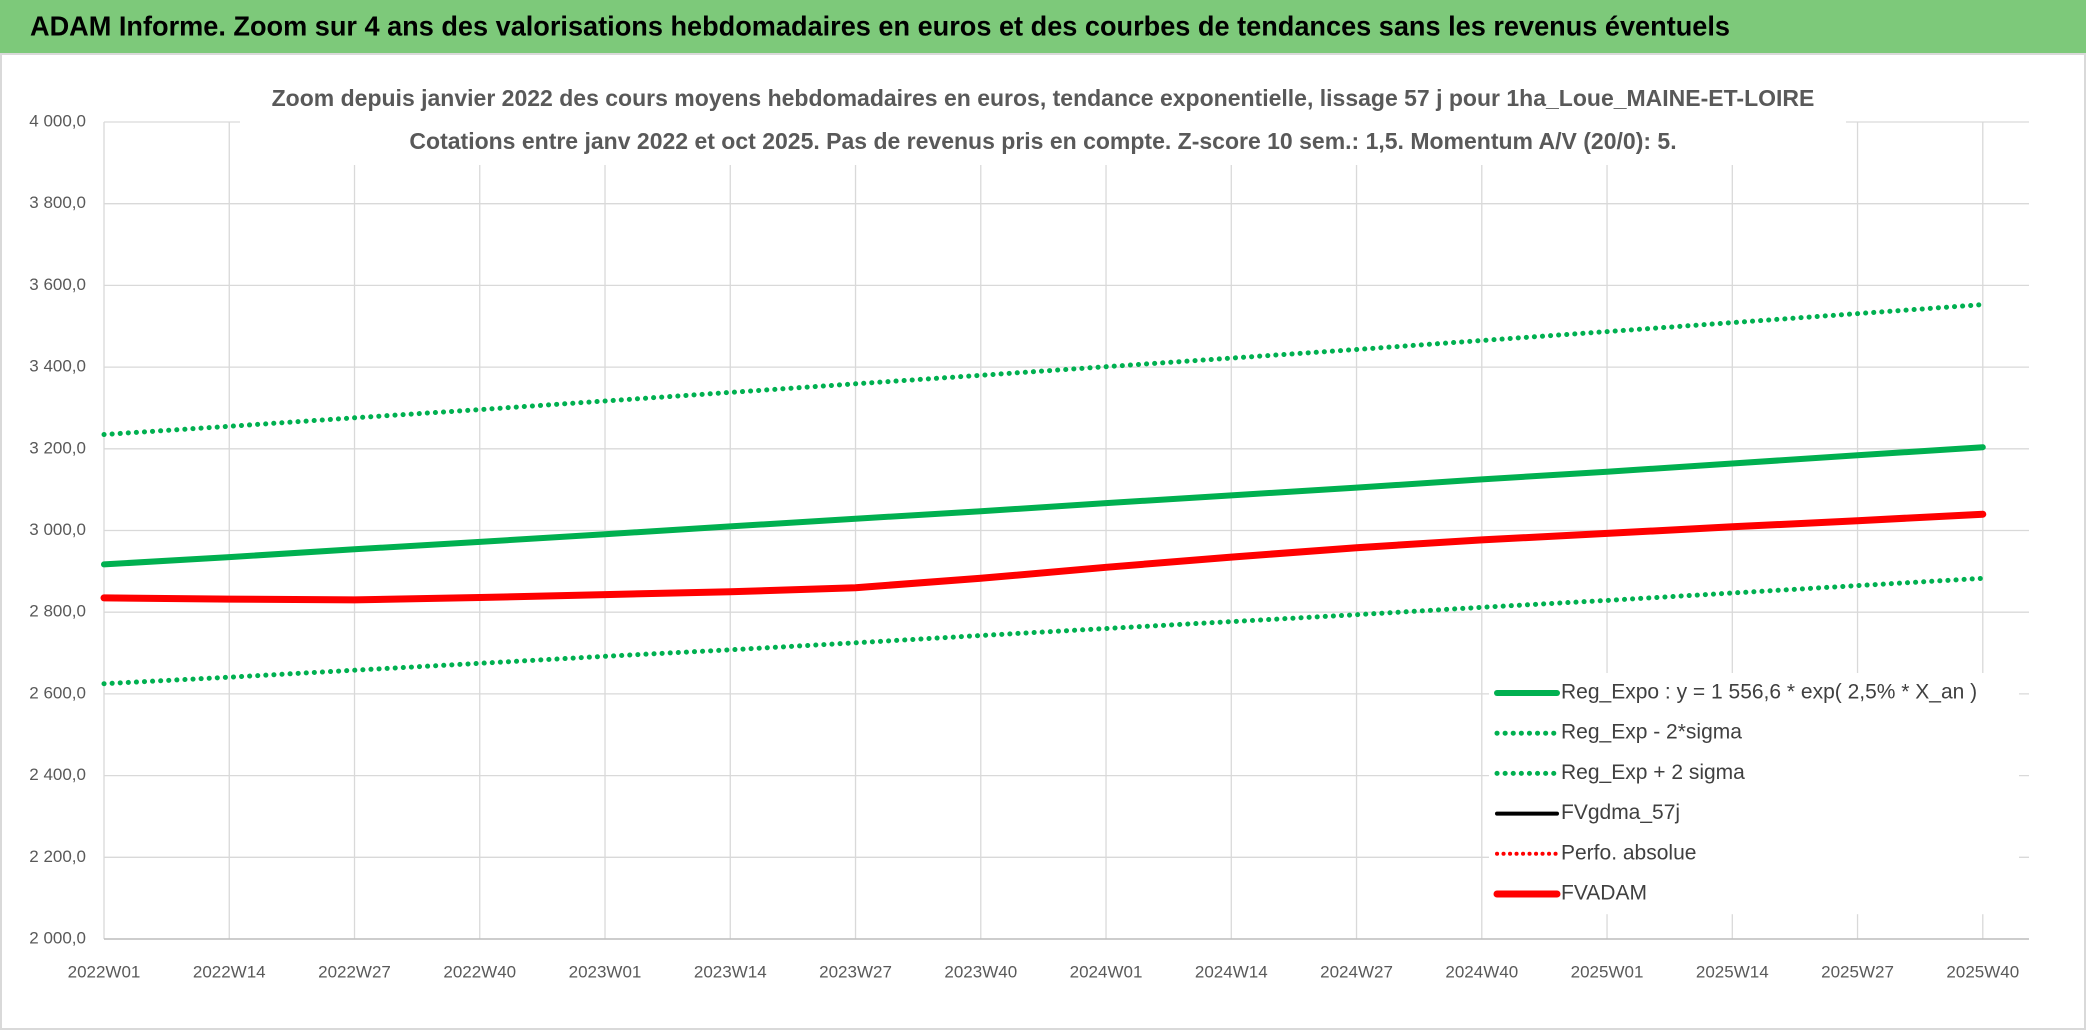  What do you see at coordinates (1732, 971) in the screenshot?
I see `x-tick-label: 2025W14` at bounding box center [1732, 971].